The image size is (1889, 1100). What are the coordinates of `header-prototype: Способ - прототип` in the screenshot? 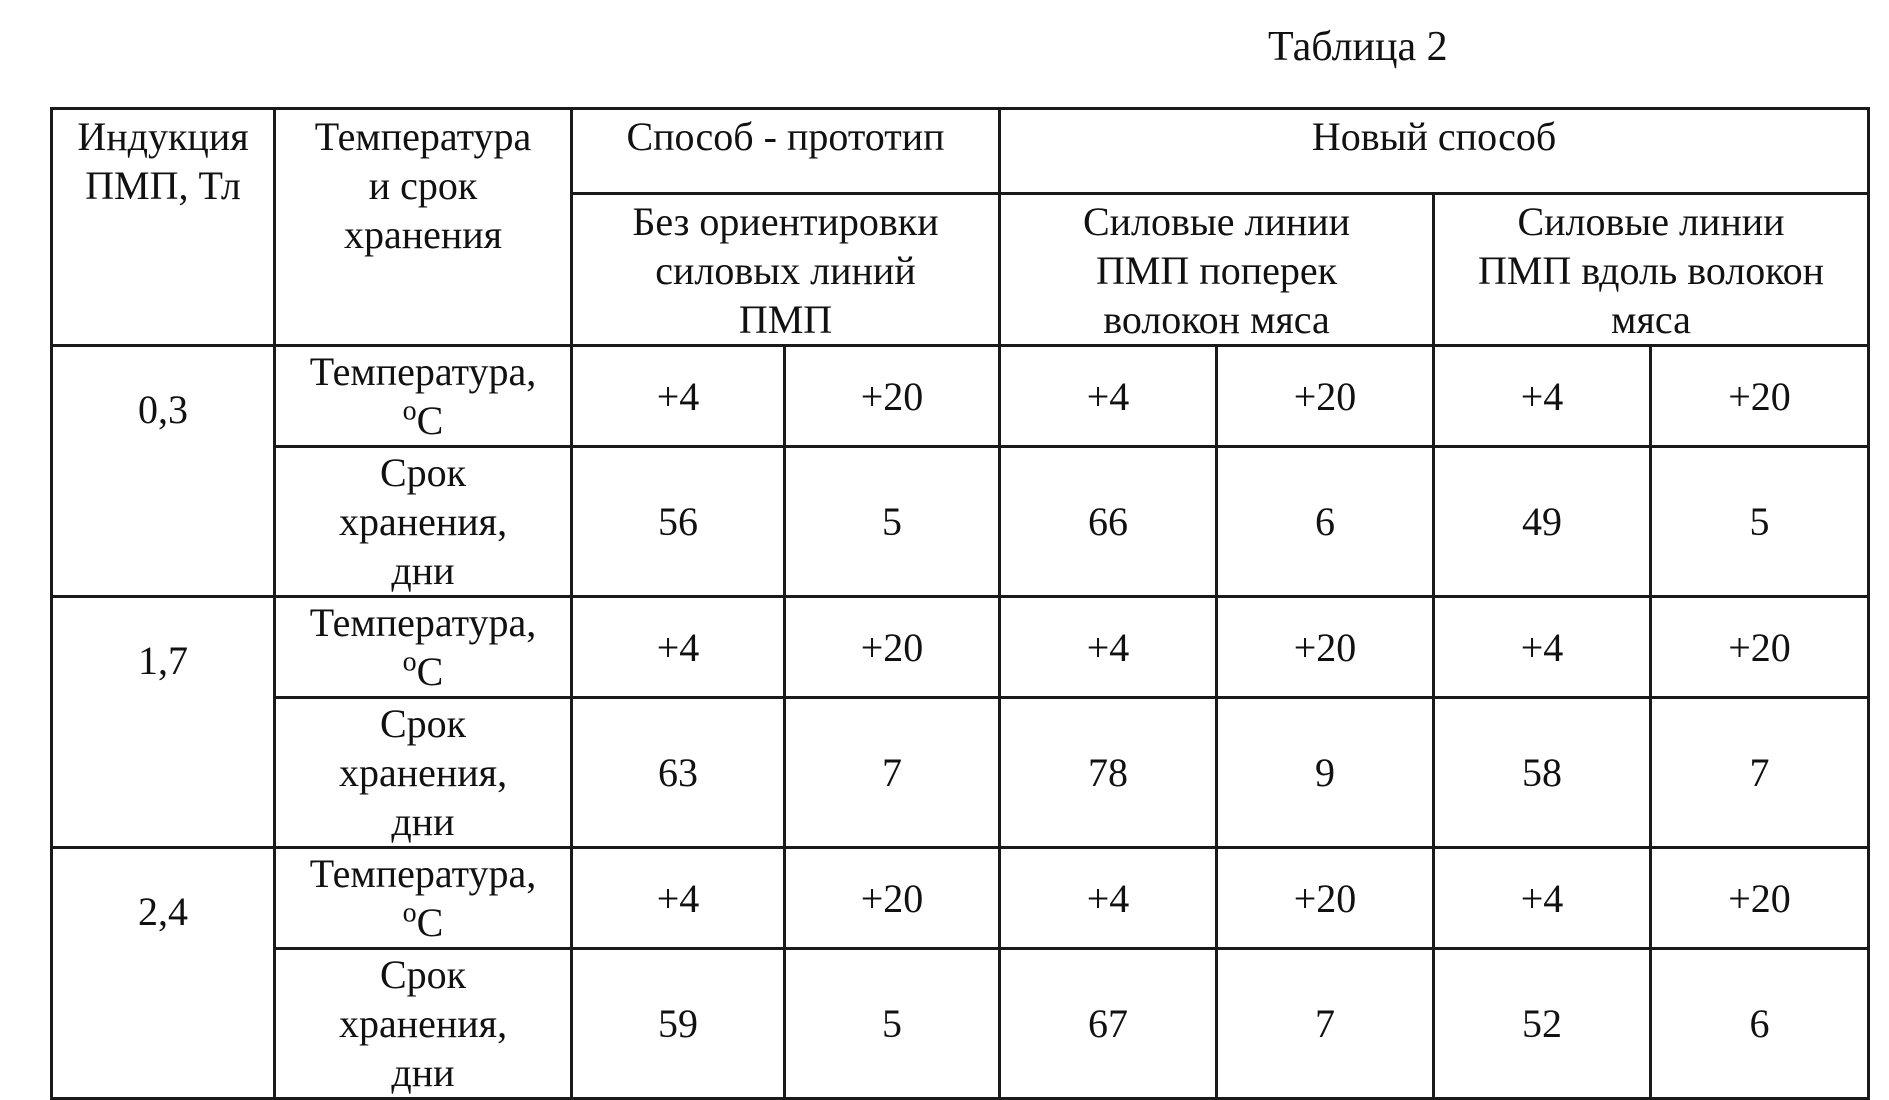 It's located at (785, 151).